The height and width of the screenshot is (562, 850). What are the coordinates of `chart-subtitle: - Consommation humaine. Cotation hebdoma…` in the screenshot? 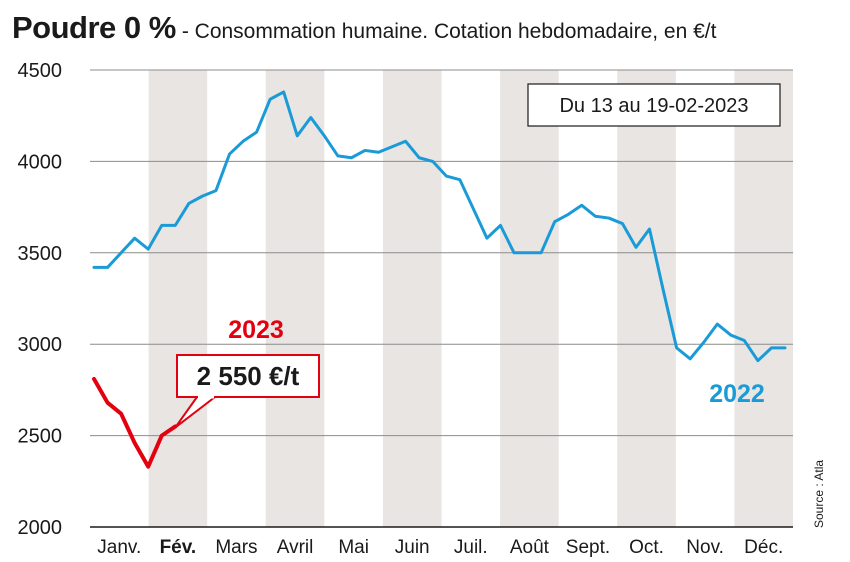 It's located at (449, 31).